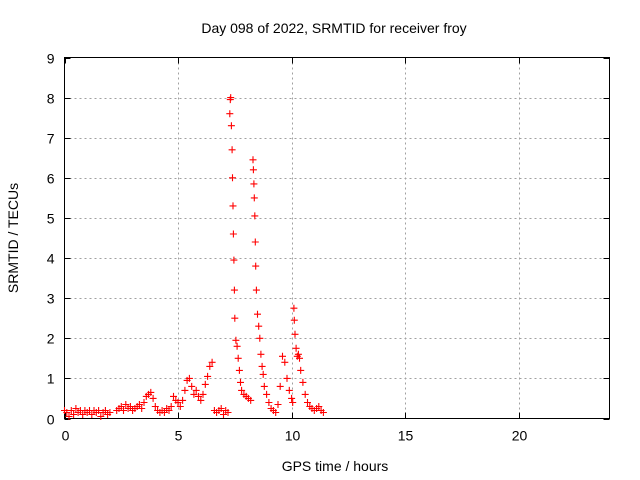 The height and width of the screenshot is (480, 640). Describe the element at coordinates (51, 99) in the screenshot. I see `y-tick-label: 8` at that location.